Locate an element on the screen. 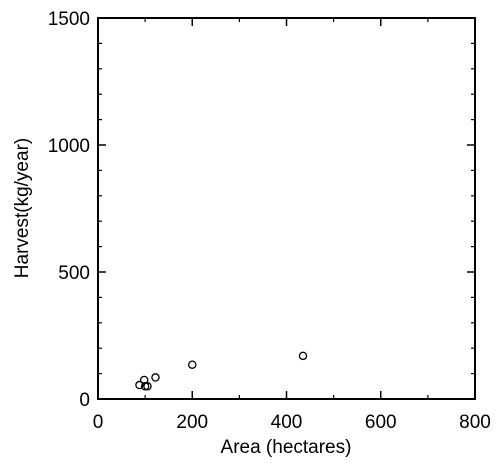  y-tick-label: 0 is located at coordinates (84, 400).